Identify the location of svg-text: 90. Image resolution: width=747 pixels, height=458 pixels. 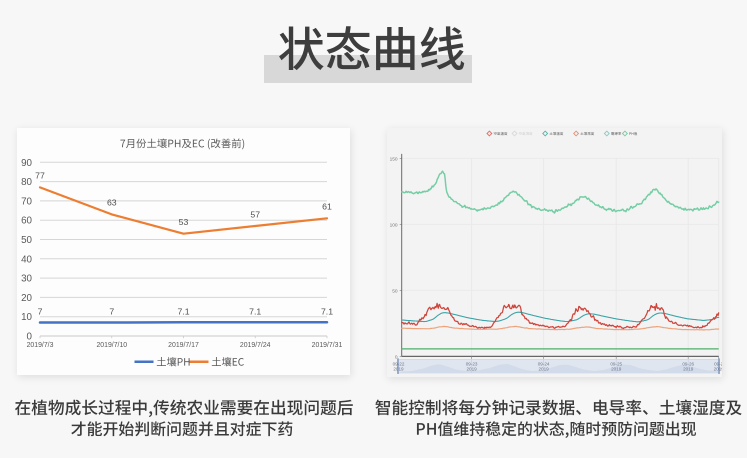
(26, 163).